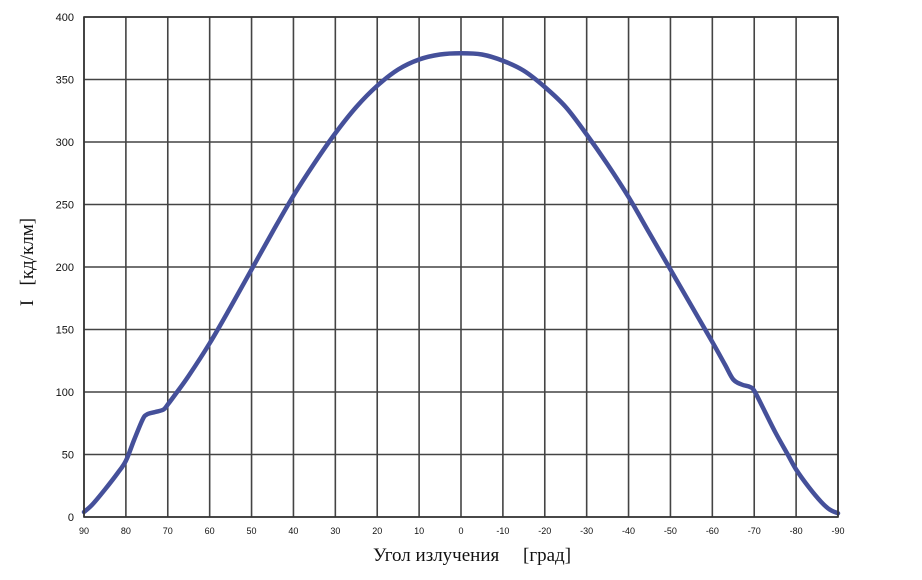  What do you see at coordinates (837, 531) in the screenshot?
I see `x-tick-label: -90` at bounding box center [837, 531].